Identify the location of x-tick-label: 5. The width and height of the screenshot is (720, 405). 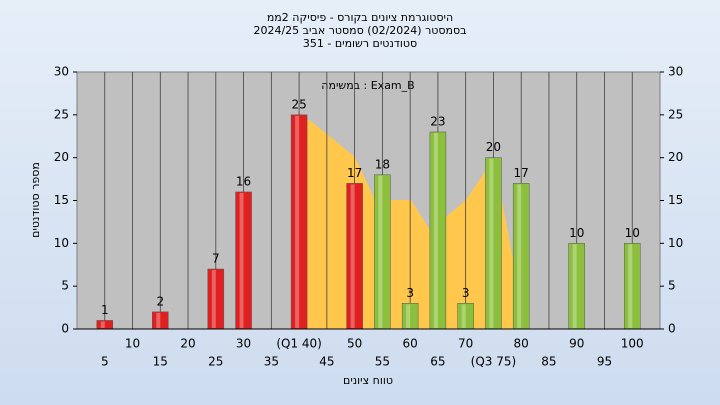
(105, 362).